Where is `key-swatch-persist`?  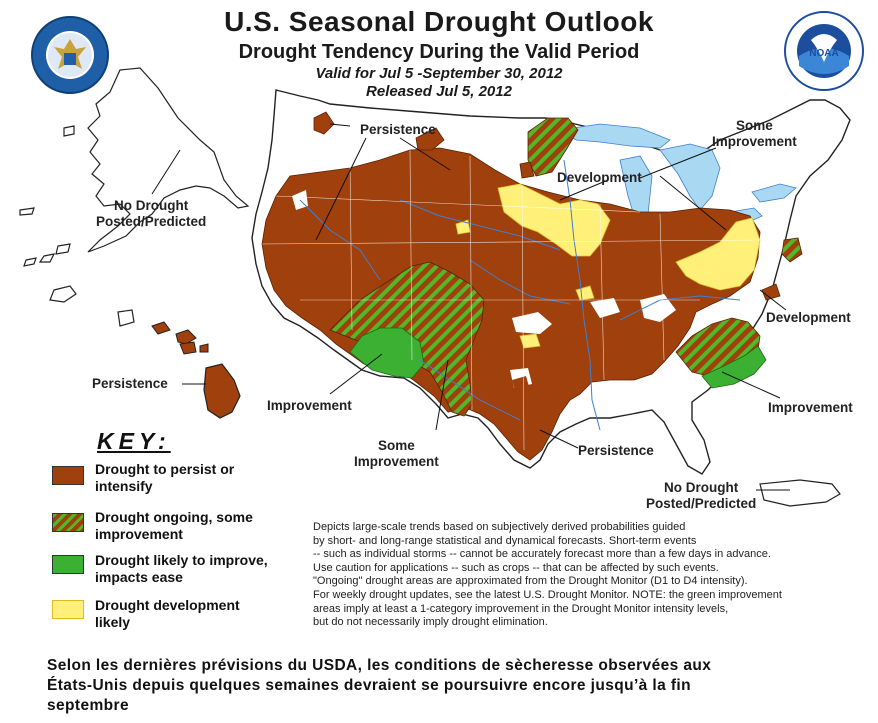
key-swatch-persist is located at coordinates (68, 475).